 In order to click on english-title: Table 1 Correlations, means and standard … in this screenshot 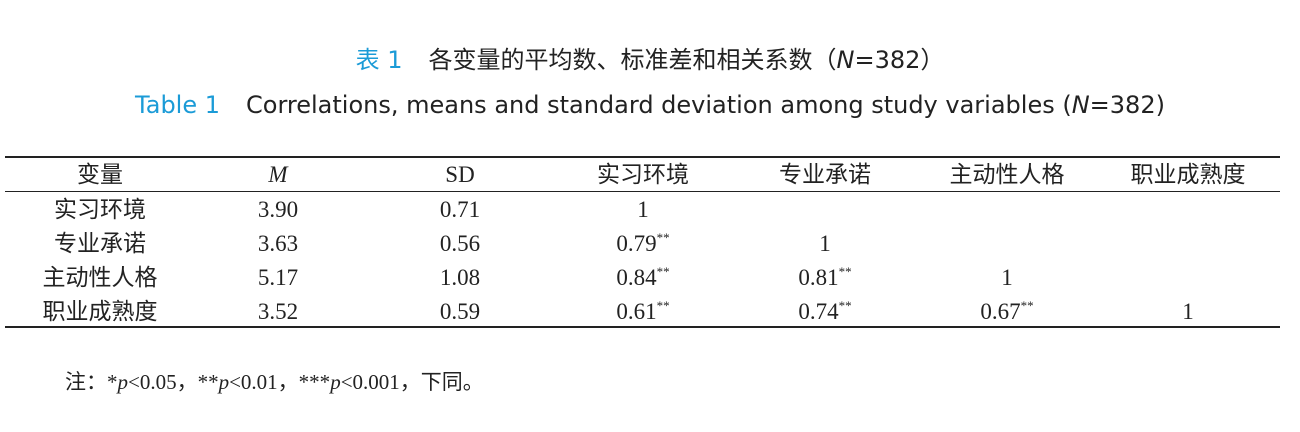, I will do `click(650, 105)`.